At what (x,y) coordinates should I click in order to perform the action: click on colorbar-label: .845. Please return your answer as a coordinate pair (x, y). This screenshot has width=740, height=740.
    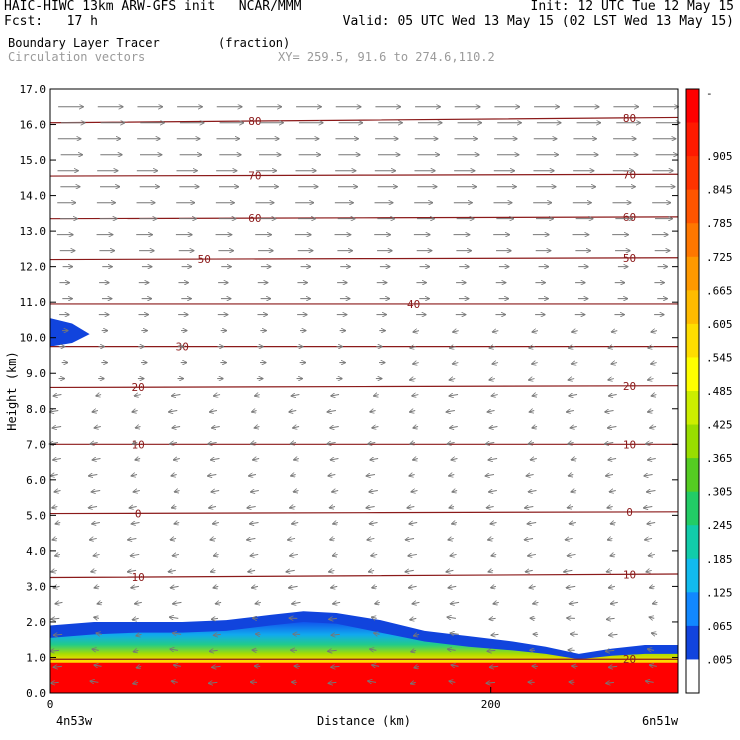
    Looking at the image, I should click on (719, 190).